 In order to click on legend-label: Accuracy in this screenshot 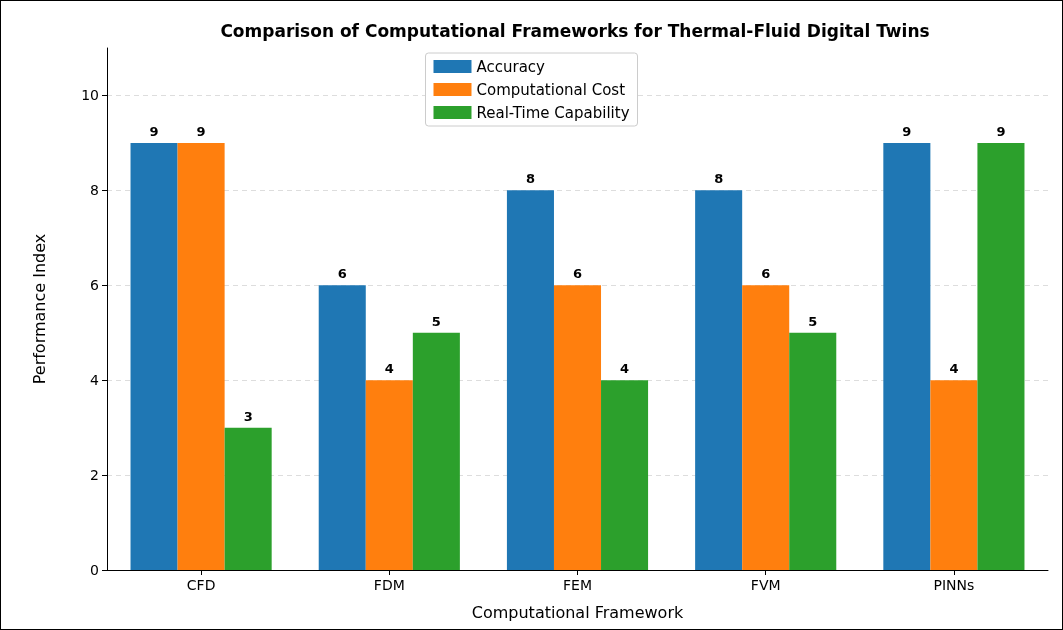, I will do `click(511, 66)`.